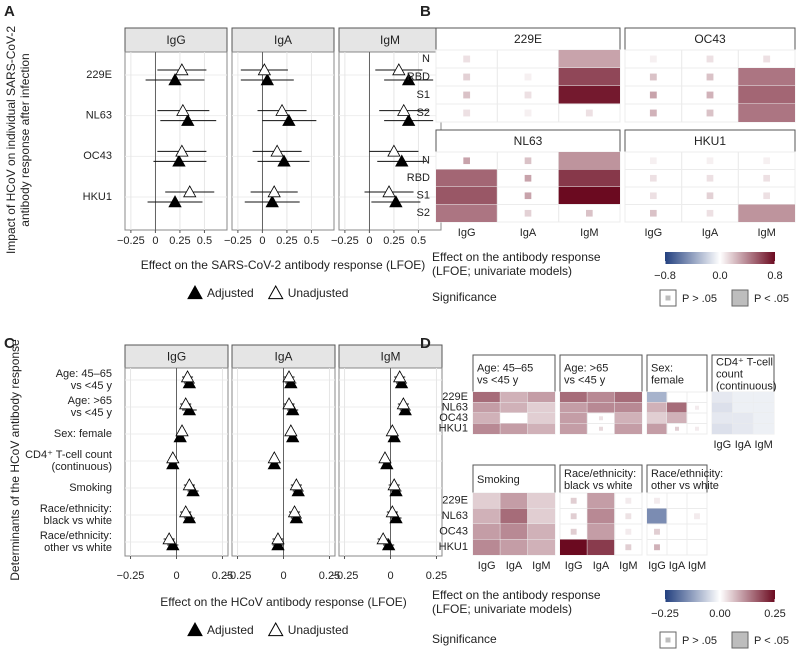 The height and width of the screenshot is (657, 800). Describe the element at coordinates (600, 474) in the screenshot. I see `facet-title: Race/ethnicity:` at that location.